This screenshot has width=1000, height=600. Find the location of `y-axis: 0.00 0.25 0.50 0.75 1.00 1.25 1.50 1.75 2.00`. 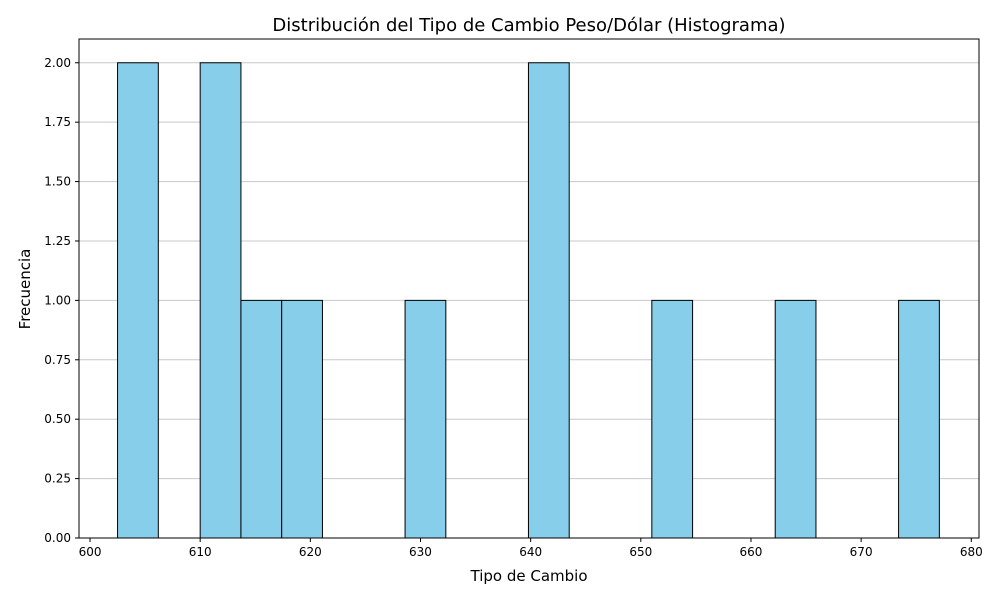

y-axis: 0.00 0.25 0.50 0.75 1.00 1.25 1.50 1.75 2.00 is located at coordinates (61, 300).